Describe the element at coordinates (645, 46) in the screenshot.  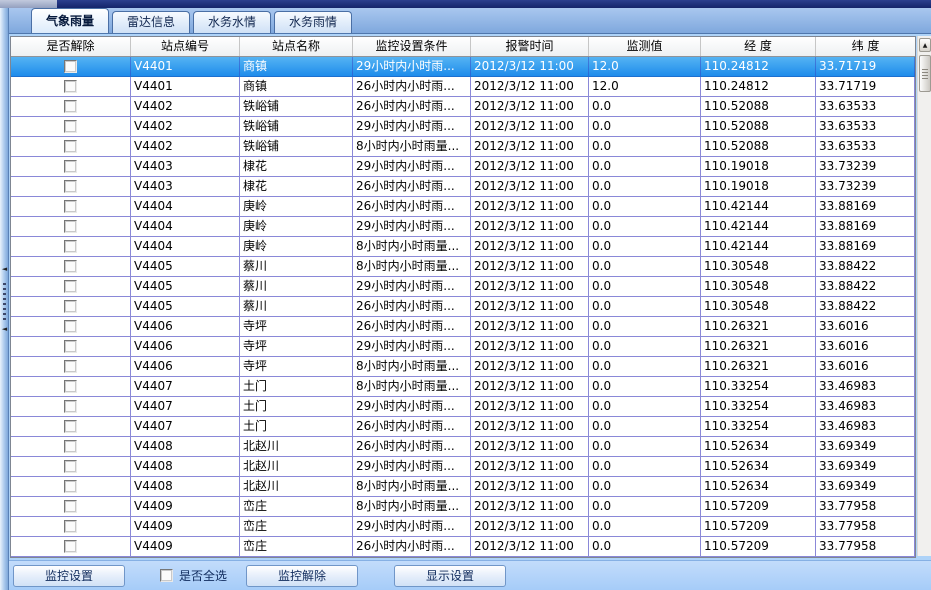
I see `column-header: 监测值` at that location.